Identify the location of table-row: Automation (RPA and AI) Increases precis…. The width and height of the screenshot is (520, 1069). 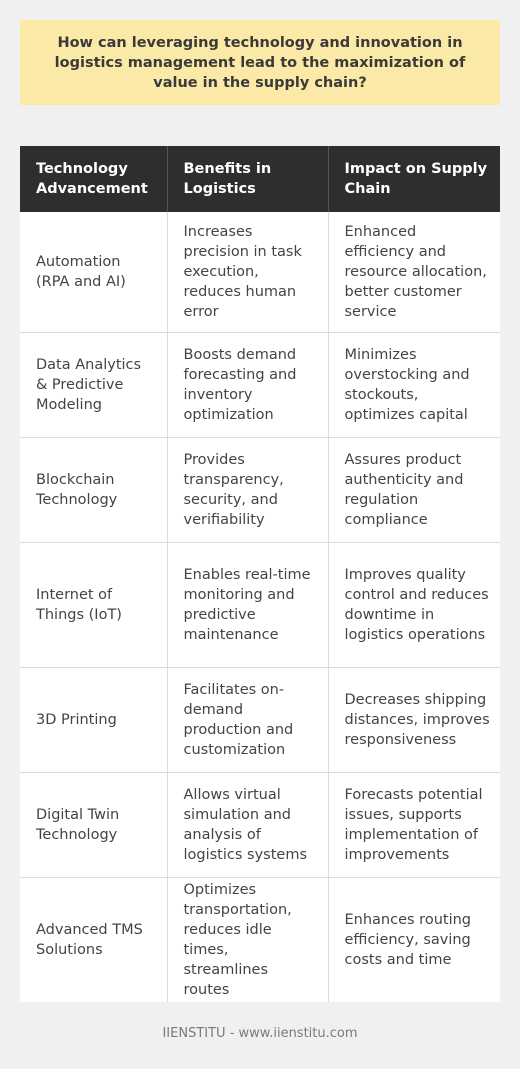
(260, 272).